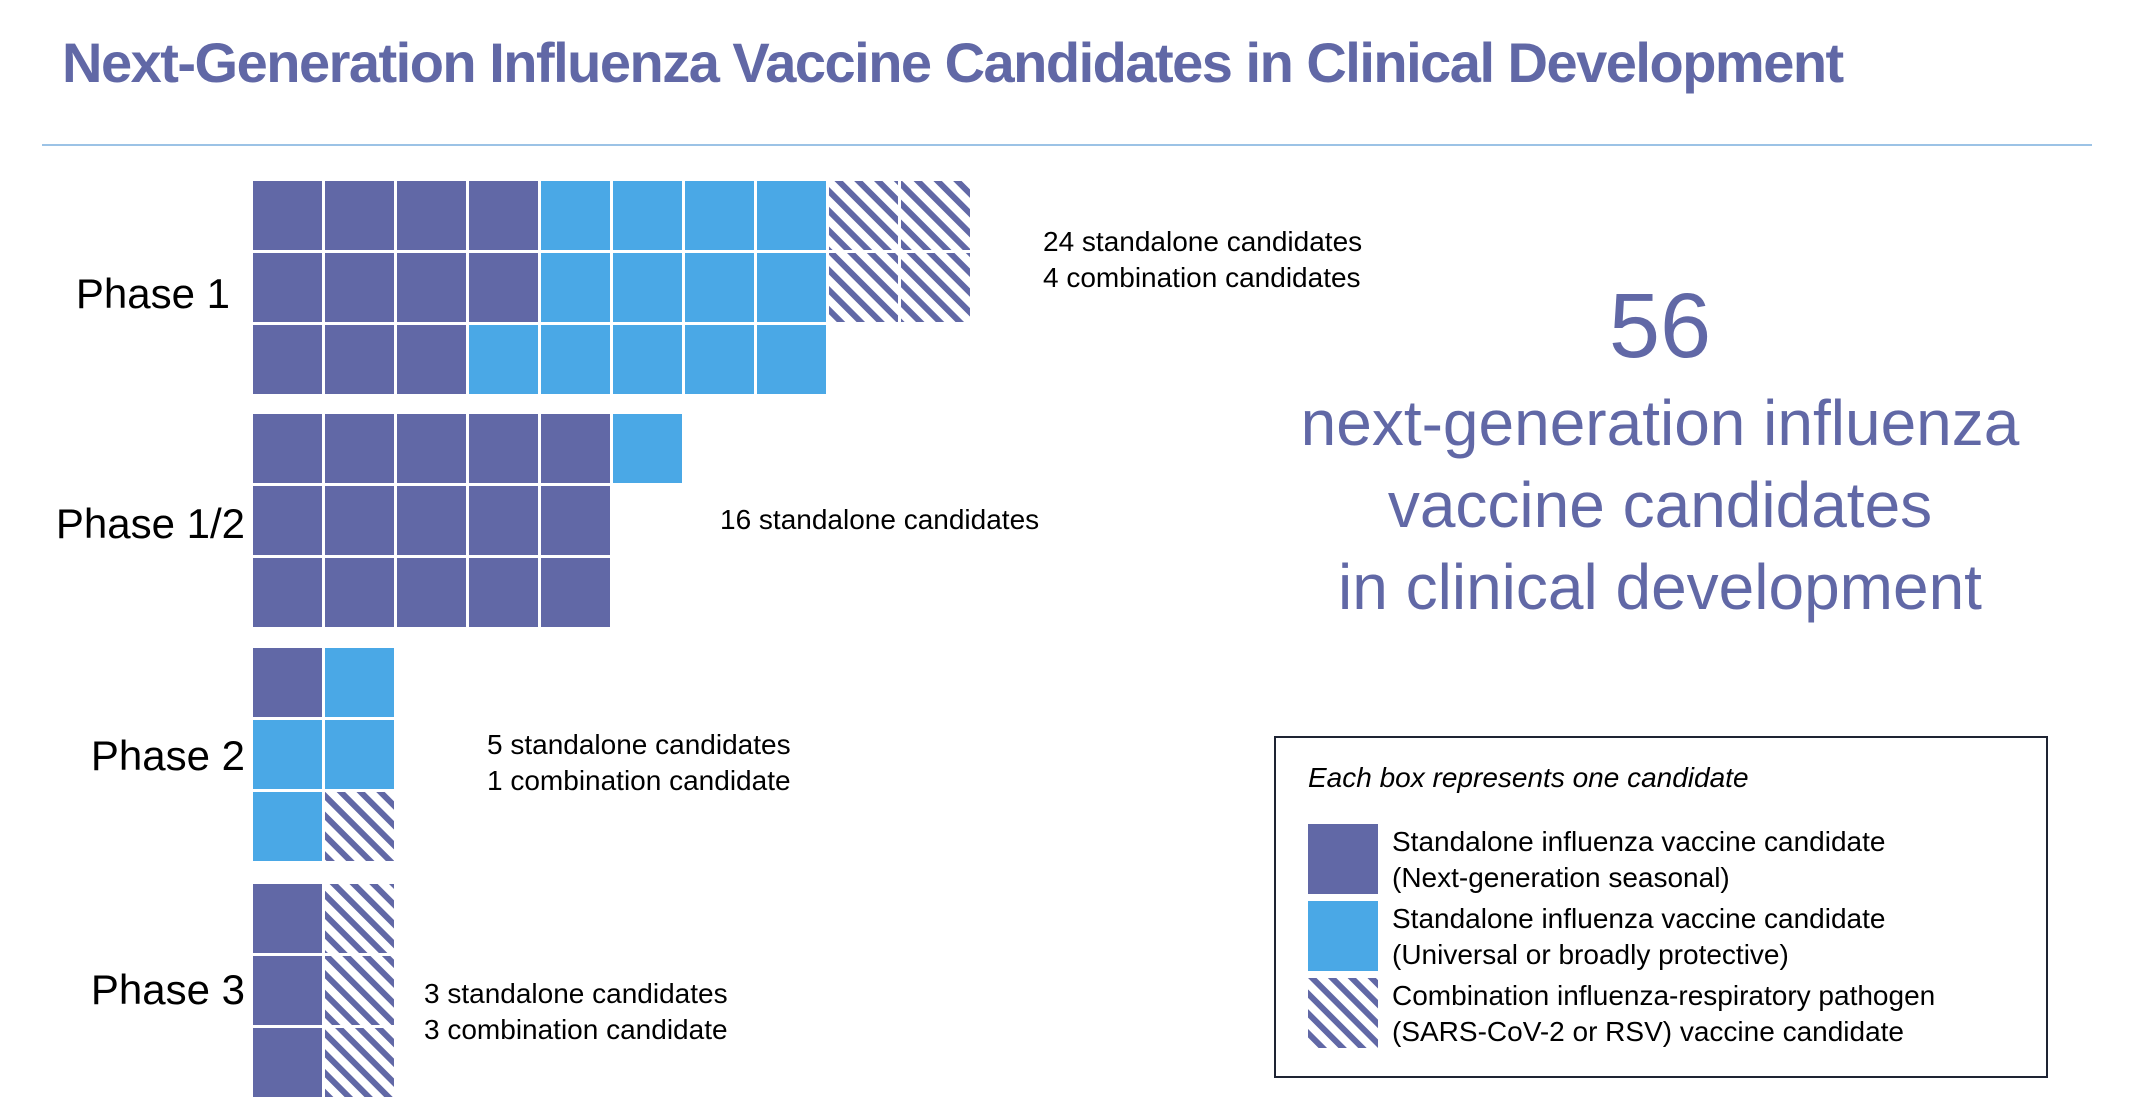  Describe the element at coordinates (150, 523) in the screenshot. I see `phase-label-1-2: Phase 1/2` at that location.